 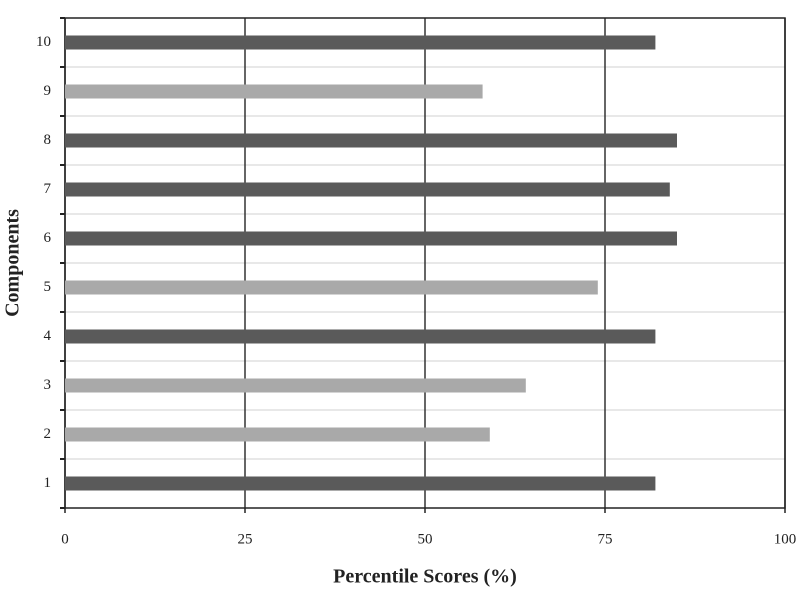 I want to click on y-tick-label: 6, so click(x=48, y=238).